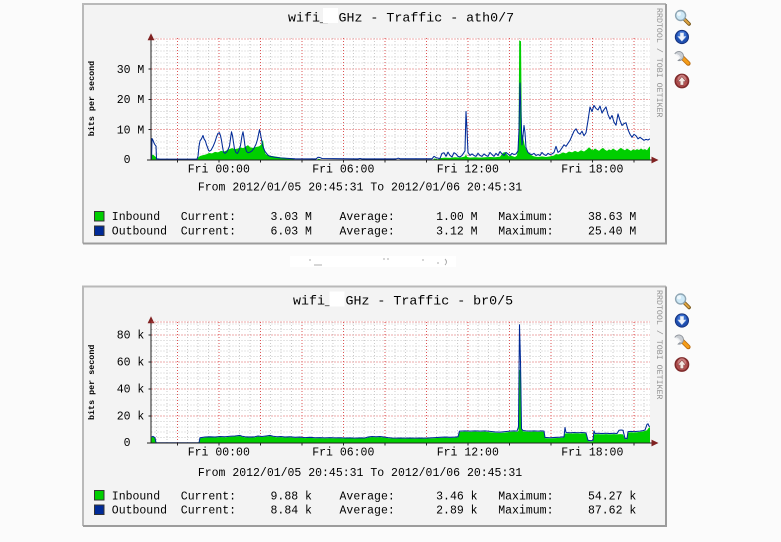 The image size is (781, 542). What do you see at coordinates (131, 417) in the screenshot?
I see `svg-text: 20 k` at bounding box center [131, 417].